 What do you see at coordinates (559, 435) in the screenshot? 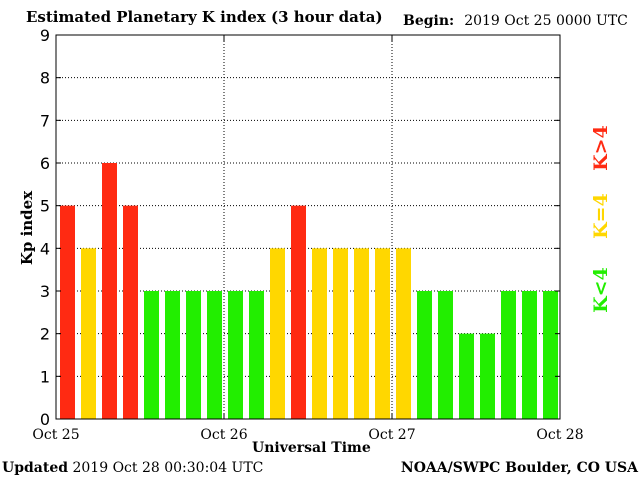
I see `x-tick-label: Oct 28` at bounding box center [559, 435].